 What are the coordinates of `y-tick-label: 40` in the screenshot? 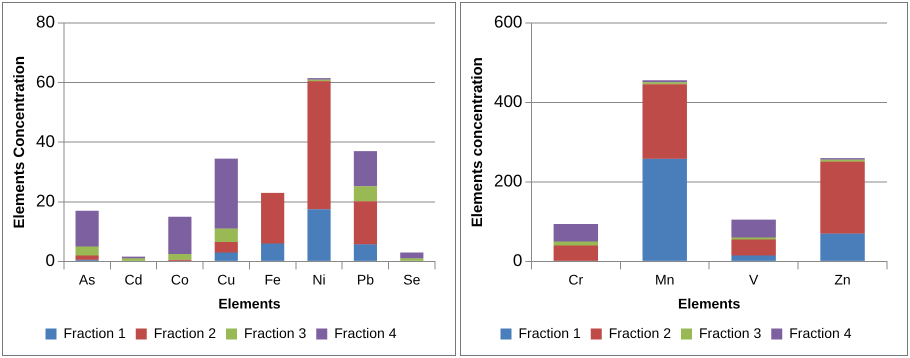 It's located at (45, 141).